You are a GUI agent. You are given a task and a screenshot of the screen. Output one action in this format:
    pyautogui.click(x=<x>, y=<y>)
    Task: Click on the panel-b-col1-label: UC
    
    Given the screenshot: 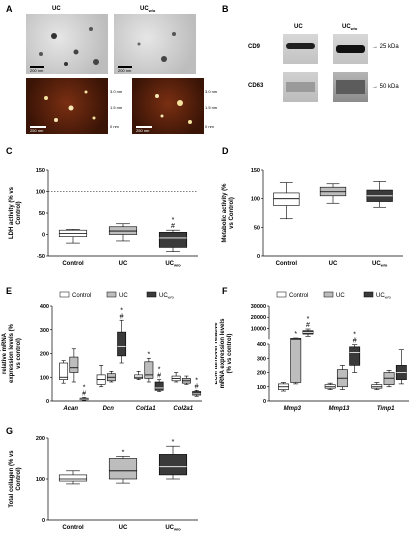 What is the action you would take?
    pyautogui.click(x=298, y=27)
    